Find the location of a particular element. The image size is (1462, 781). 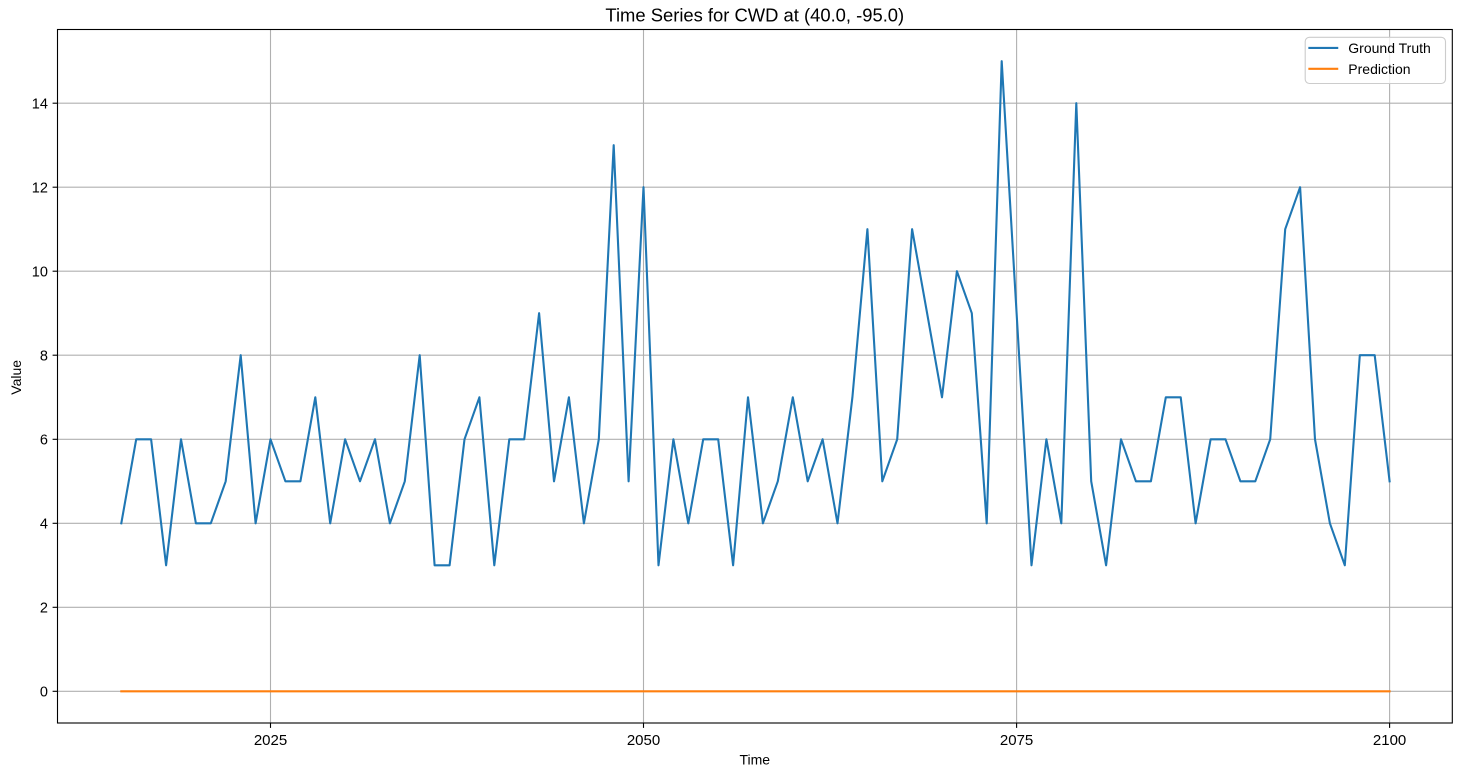

svg-text: 10 is located at coordinates (40, 272).